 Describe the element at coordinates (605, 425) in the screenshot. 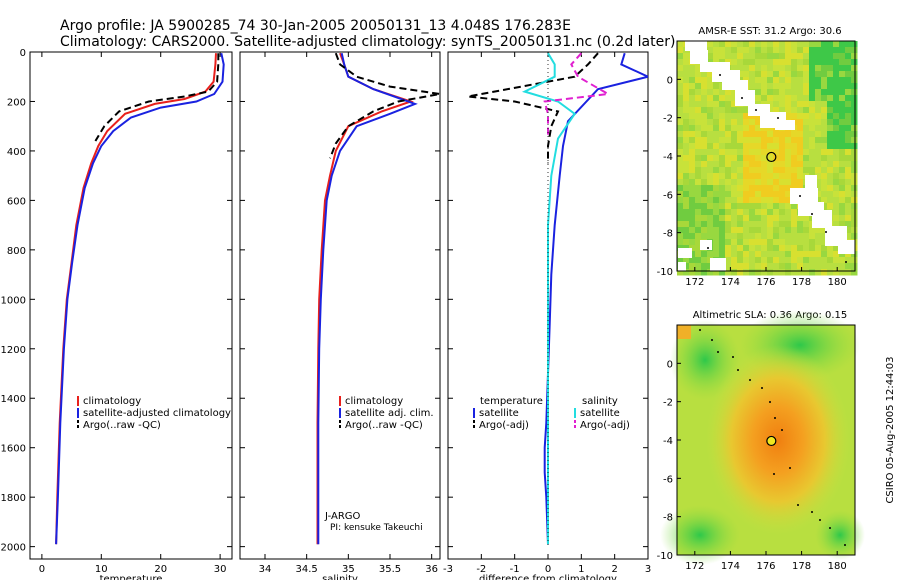

I see `difference-legend-sal-argo-label: Argo(-adj)` at that location.